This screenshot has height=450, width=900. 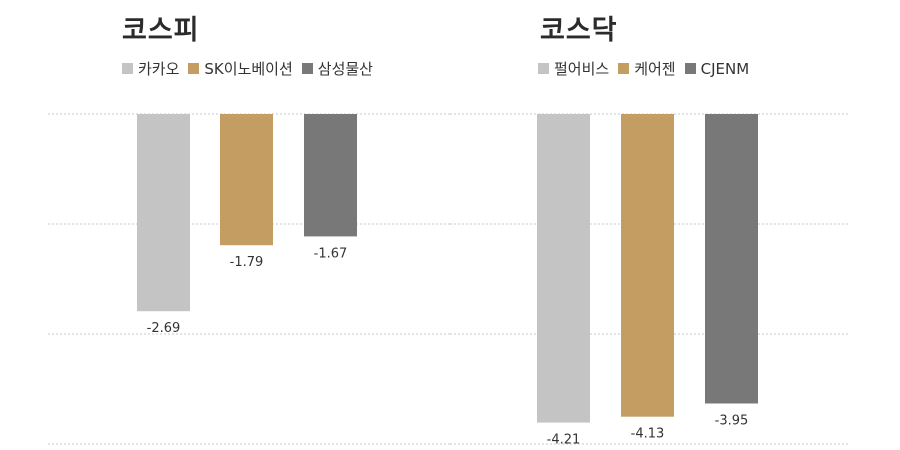 I want to click on value-label-samsung-ct: -1.67, so click(x=331, y=253).